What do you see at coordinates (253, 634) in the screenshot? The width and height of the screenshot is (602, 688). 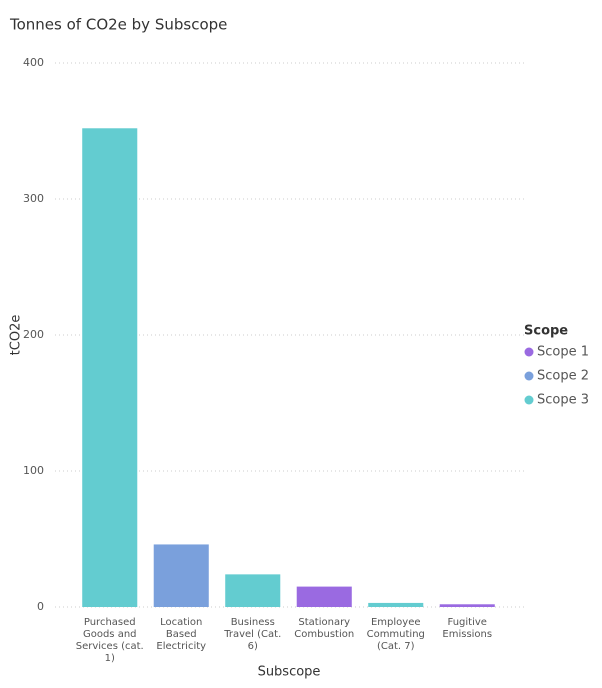 I see `x-tick-label: Business Travel (Cat. 6)` at bounding box center [253, 634].